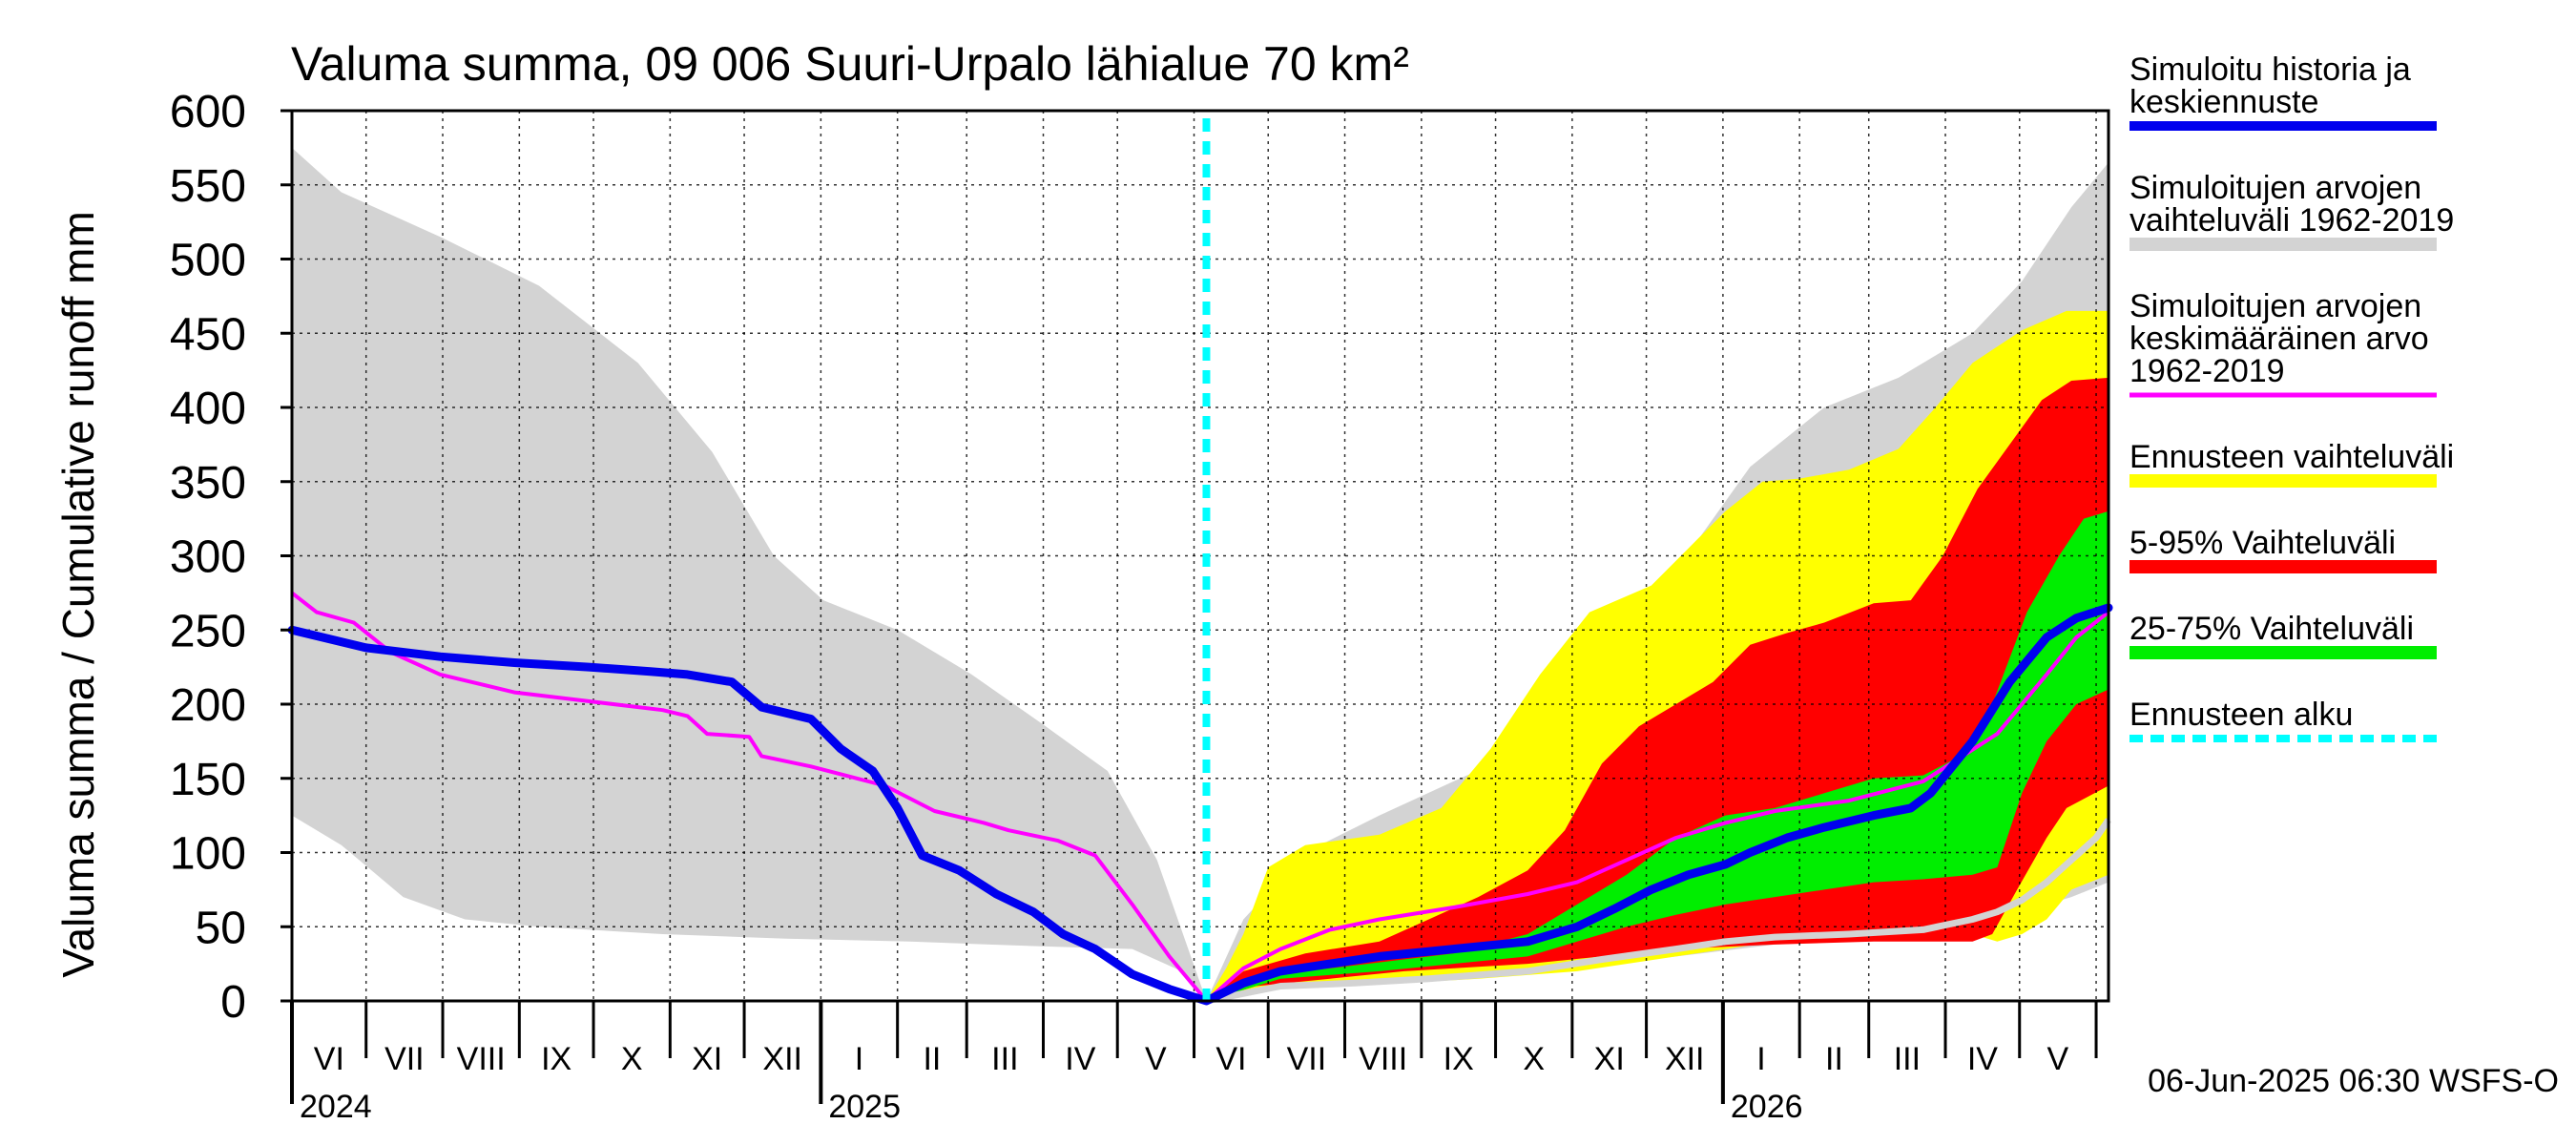  What do you see at coordinates (208, 112) in the screenshot?
I see `y-tick-label: 600` at bounding box center [208, 112].